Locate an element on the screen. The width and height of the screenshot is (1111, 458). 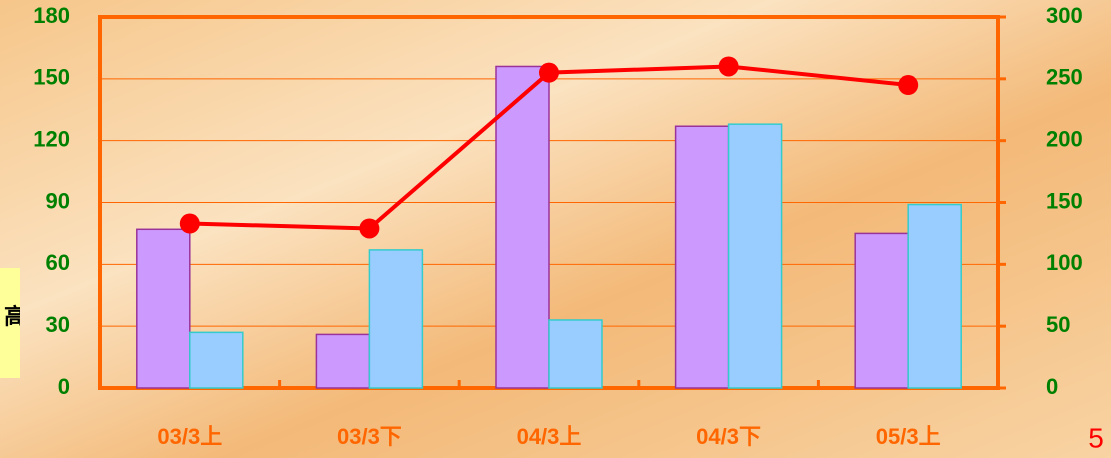
y2-tick-label: 200 is located at coordinates (1064, 138).